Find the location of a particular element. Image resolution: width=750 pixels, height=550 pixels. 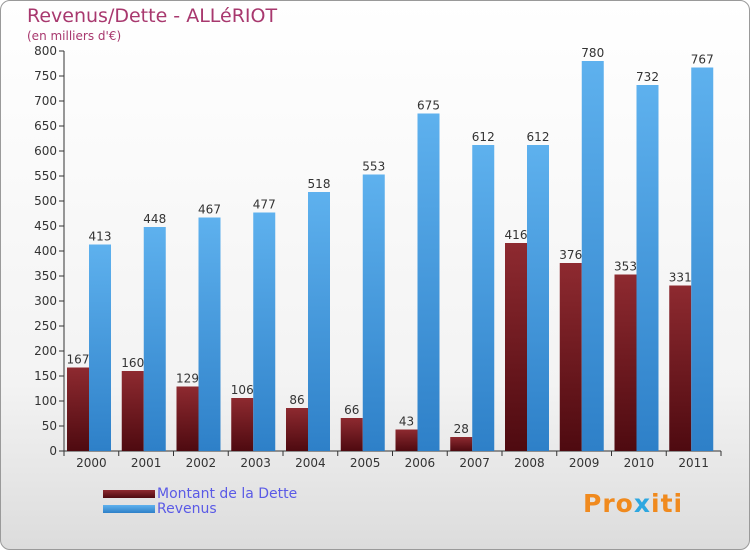

data-label-debt: 28 is located at coordinates (461, 429).